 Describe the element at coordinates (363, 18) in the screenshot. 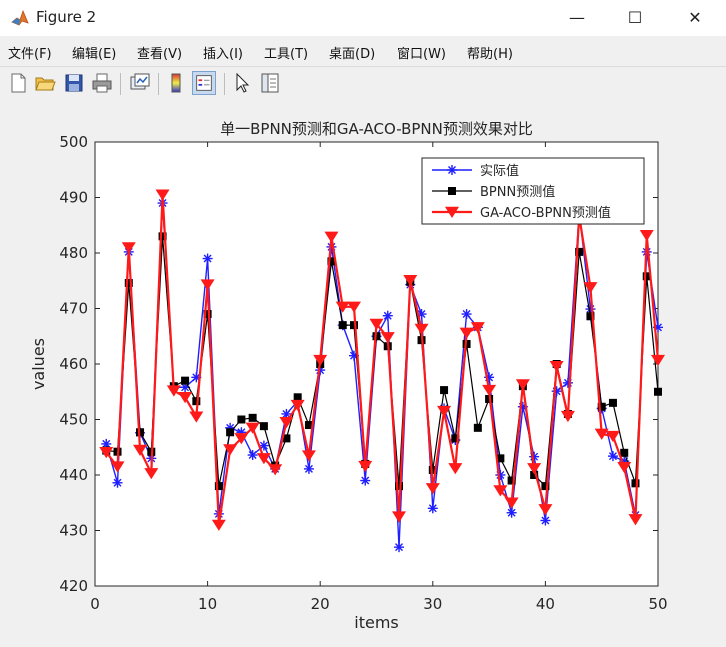

I see `title-bar: Figure 2 — ☐ ✕` at that location.